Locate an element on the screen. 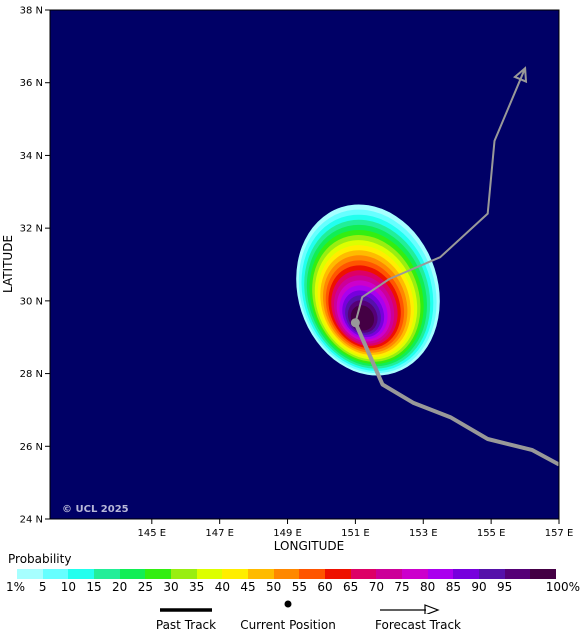 The width and height of the screenshot is (580, 639). probability-colorbar is located at coordinates (287, 574).